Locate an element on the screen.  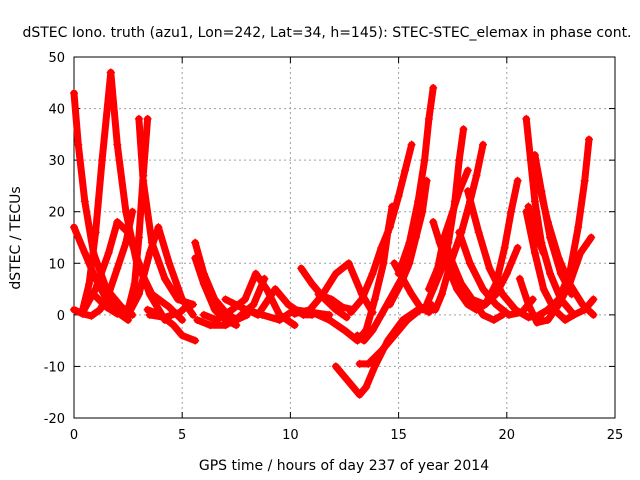
x-tick-label: 5 is located at coordinates (182, 435).